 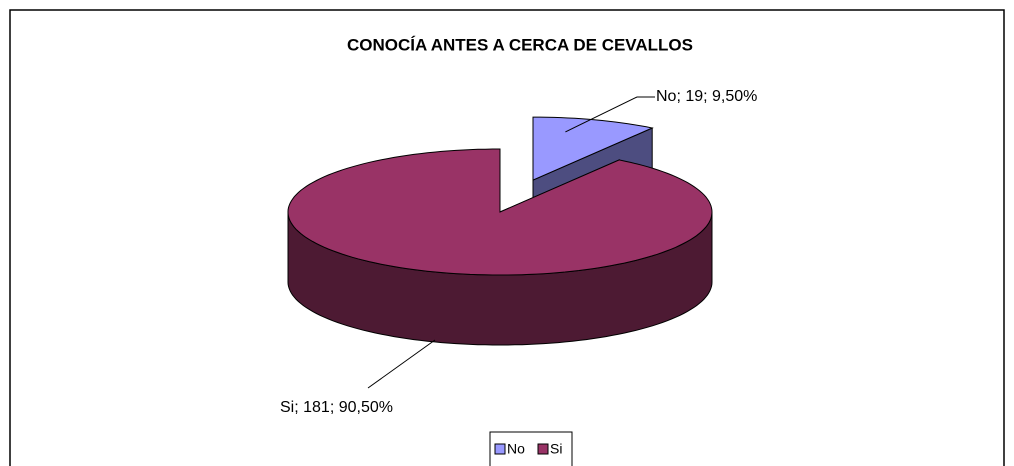 I want to click on legend-label: No, so click(x=516, y=449).